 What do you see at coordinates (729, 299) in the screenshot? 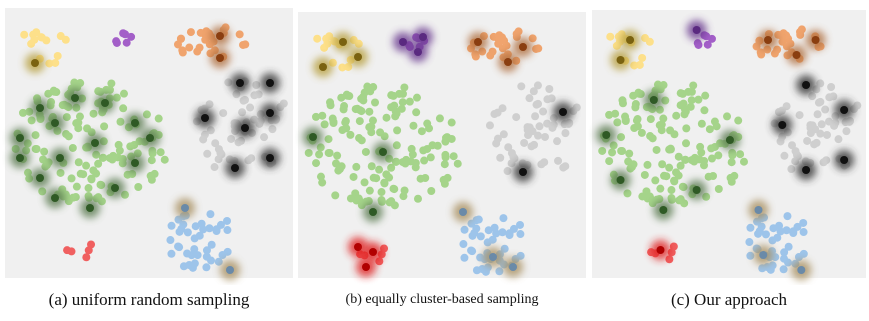
I see `caption: (c) Our approach` at bounding box center [729, 299].